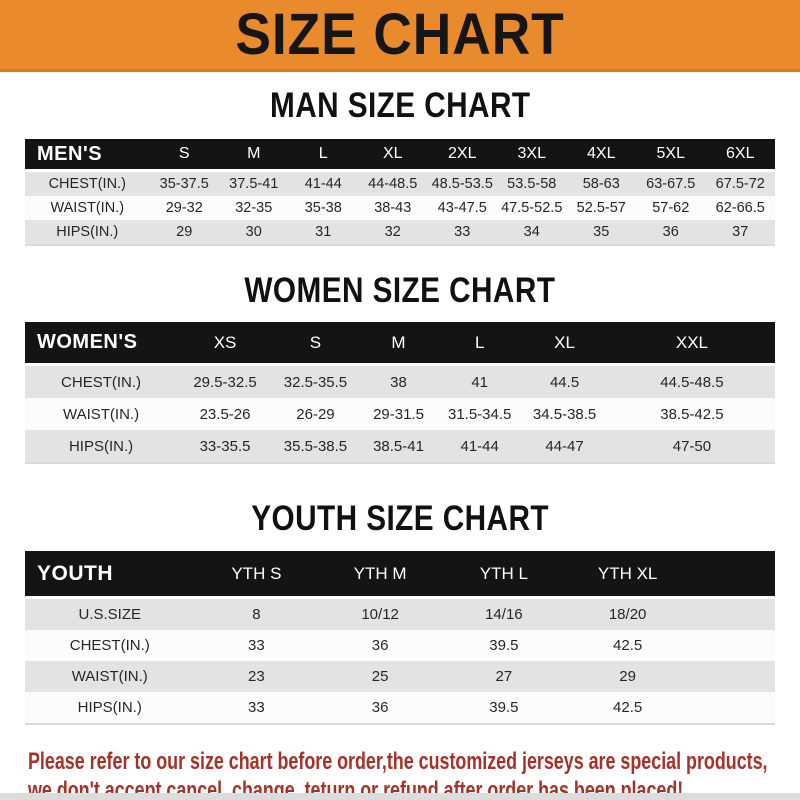 The image size is (800, 800). Describe the element at coordinates (254, 183) in the screenshot. I see `measurement-value: 37.5-41` at that location.